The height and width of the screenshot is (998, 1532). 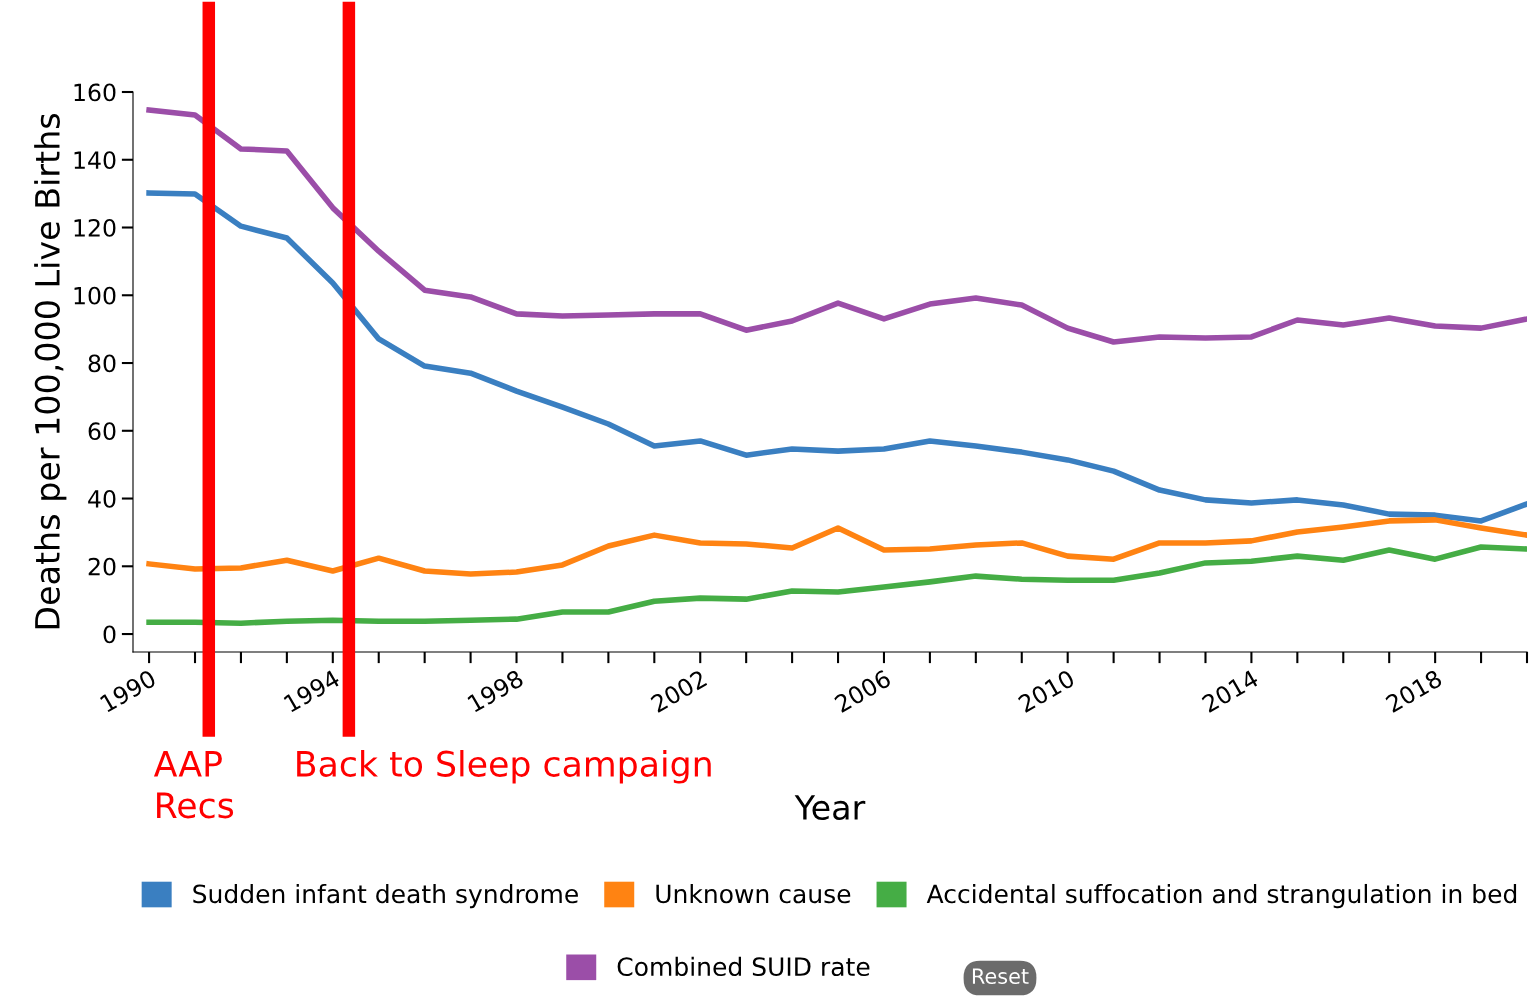 I want to click on legend-label: Combined SUID rate, so click(x=743, y=966).